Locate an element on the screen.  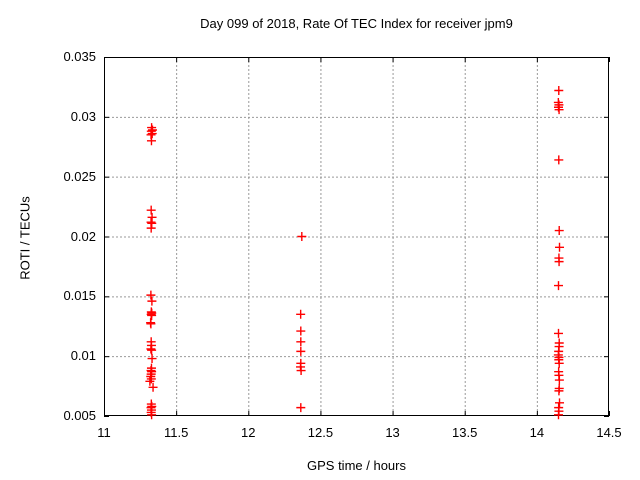
y-tick-label: 0.03 is located at coordinates (83, 116).